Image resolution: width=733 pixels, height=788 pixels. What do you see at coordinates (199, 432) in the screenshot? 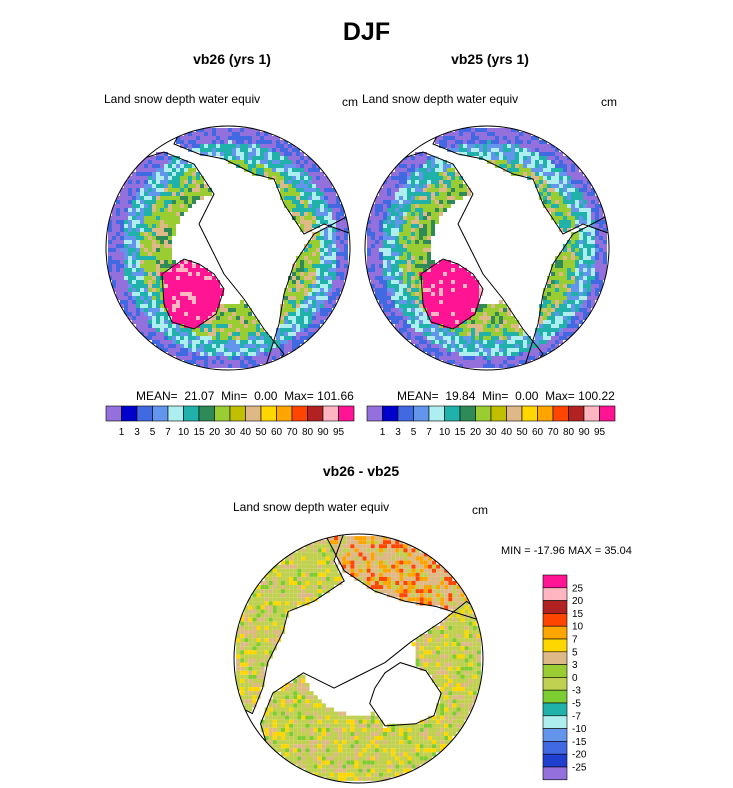
I see `panel1-colorbar-label: 15` at bounding box center [199, 432].